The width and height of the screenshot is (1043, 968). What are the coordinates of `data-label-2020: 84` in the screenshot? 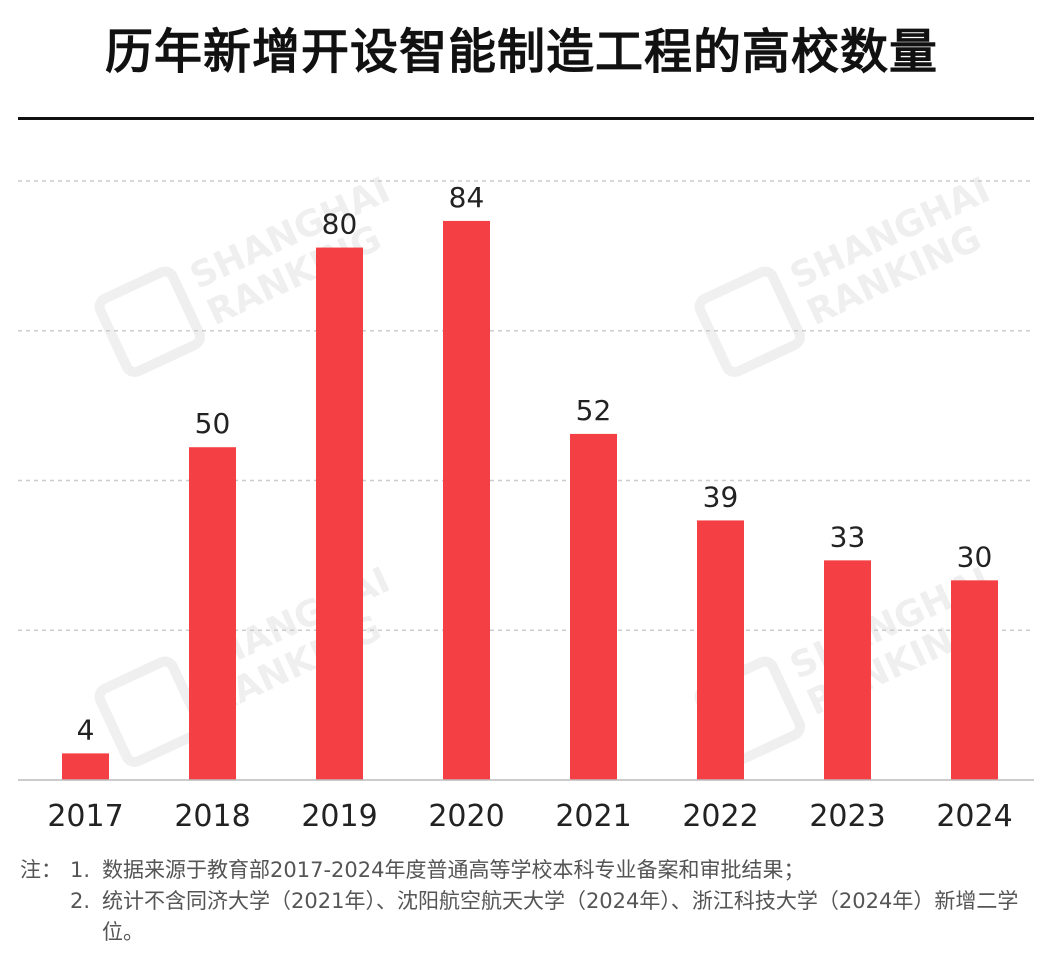 It's located at (467, 197).